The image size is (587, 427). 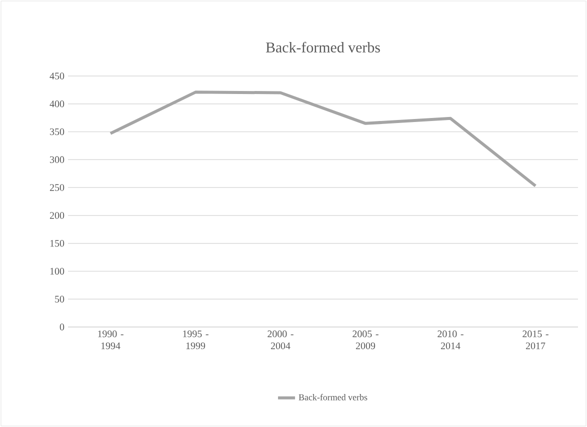 What do you see at coordinates (57, 243) in the screenshot?
I see `y-tick-label: 150` at bounding box center [57, 243].